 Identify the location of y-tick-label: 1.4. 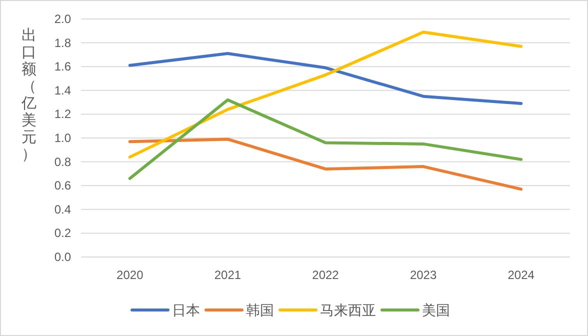
(63, 90).